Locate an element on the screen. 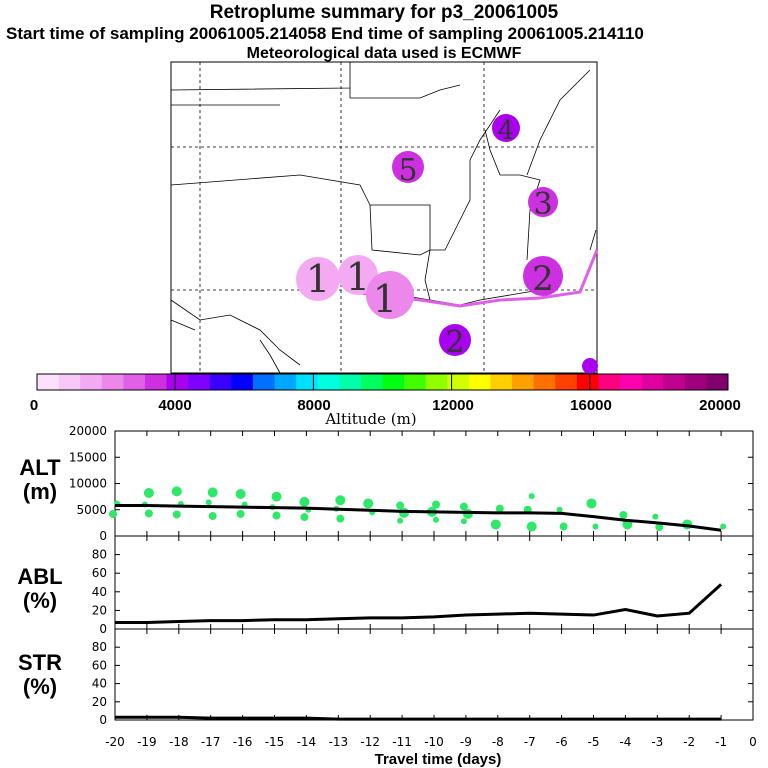 This screenshot has height=768, width=768. met-data-note: Meteorological data used is ECMWF is located at coordinates (384, 53).